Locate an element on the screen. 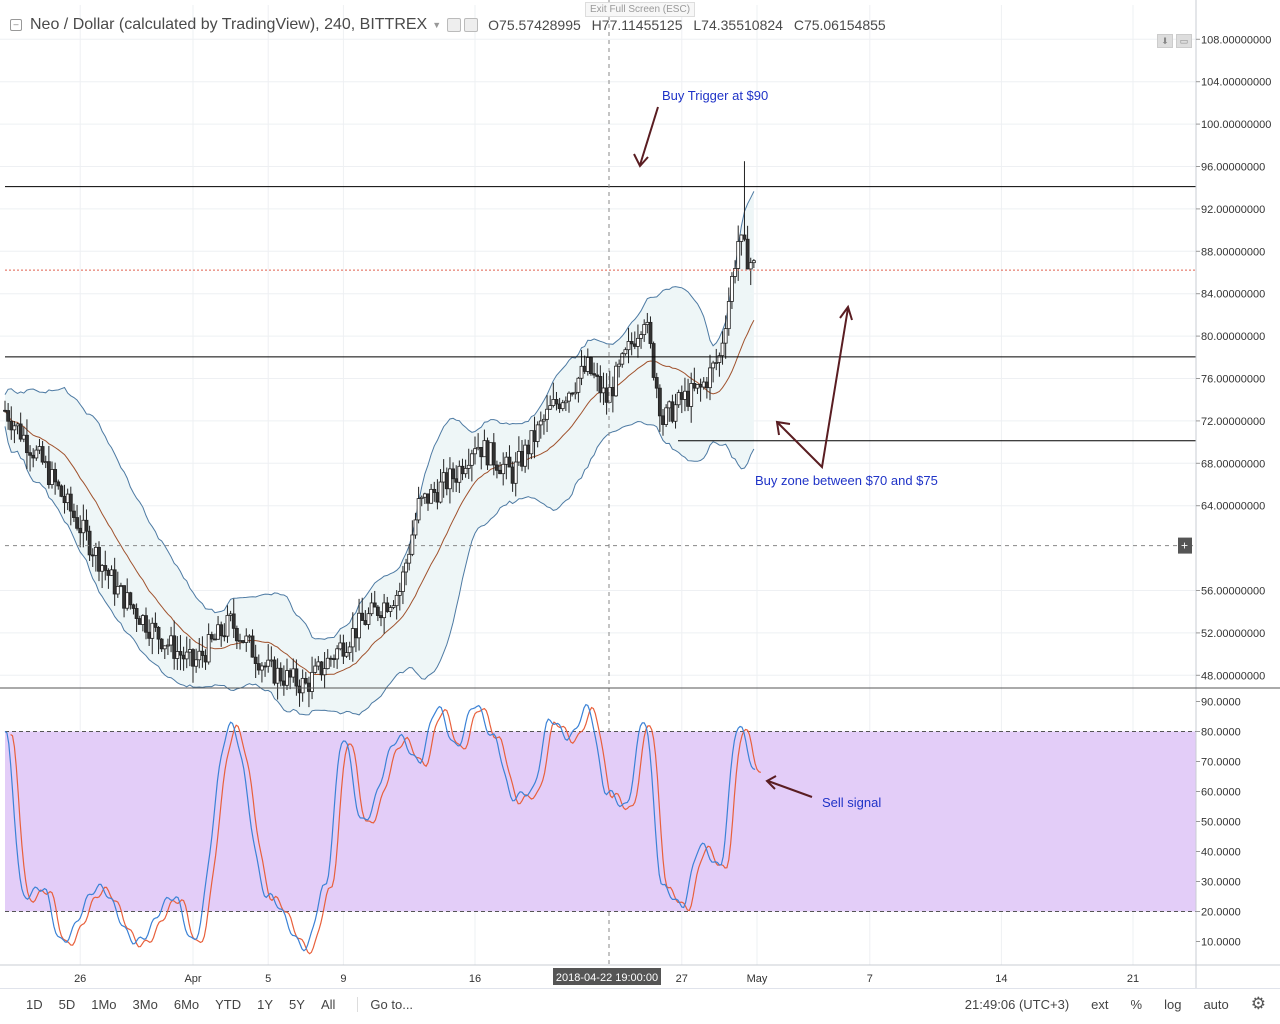 The width and height of the screenshot is (1280, 1024). tf-1y: 1Y is located at coordinates (265, 1004).